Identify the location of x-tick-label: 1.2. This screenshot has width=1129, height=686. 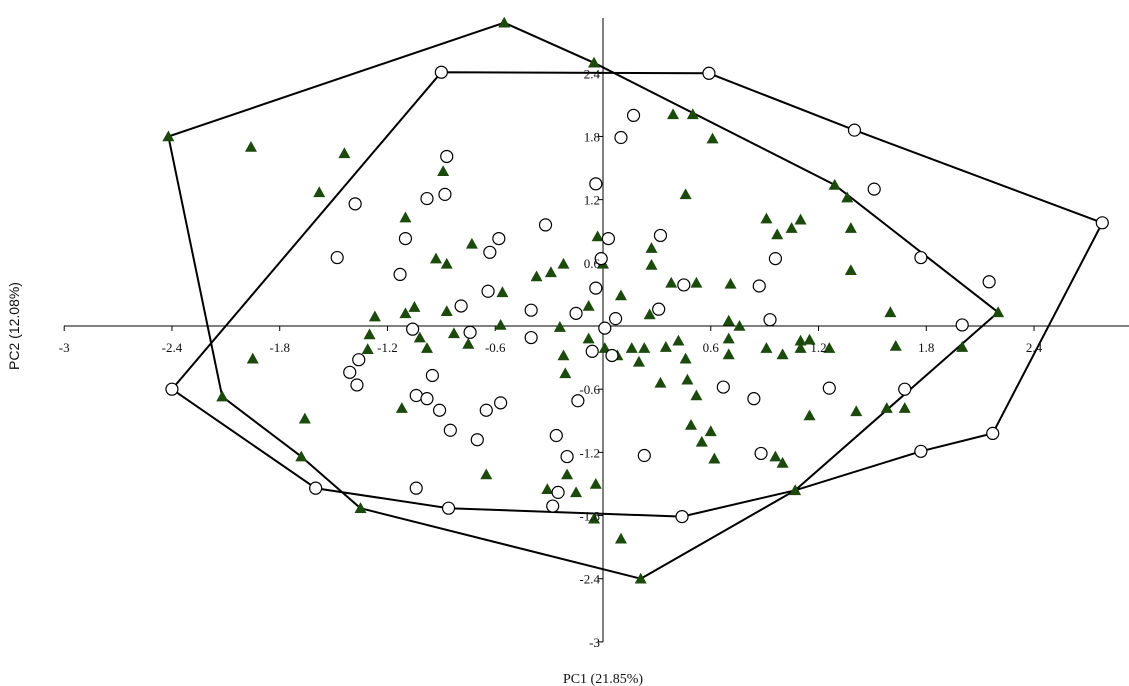
(818, 347).